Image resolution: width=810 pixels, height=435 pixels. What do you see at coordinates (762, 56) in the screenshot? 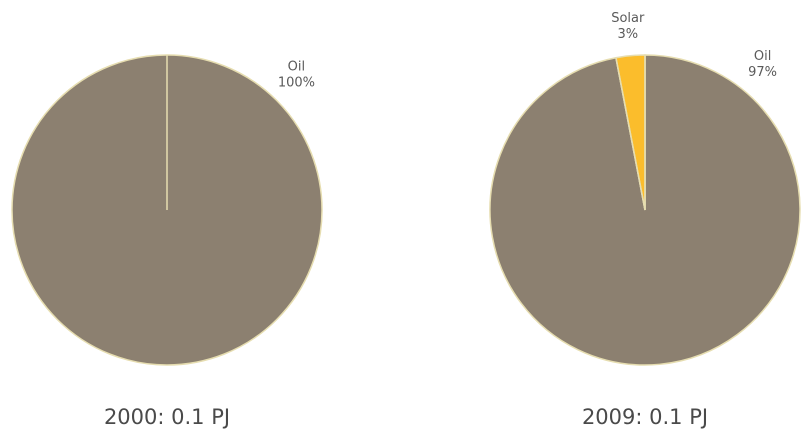
I see `slice-label-oil-2009: Oil` at bounding box center [762, 56].